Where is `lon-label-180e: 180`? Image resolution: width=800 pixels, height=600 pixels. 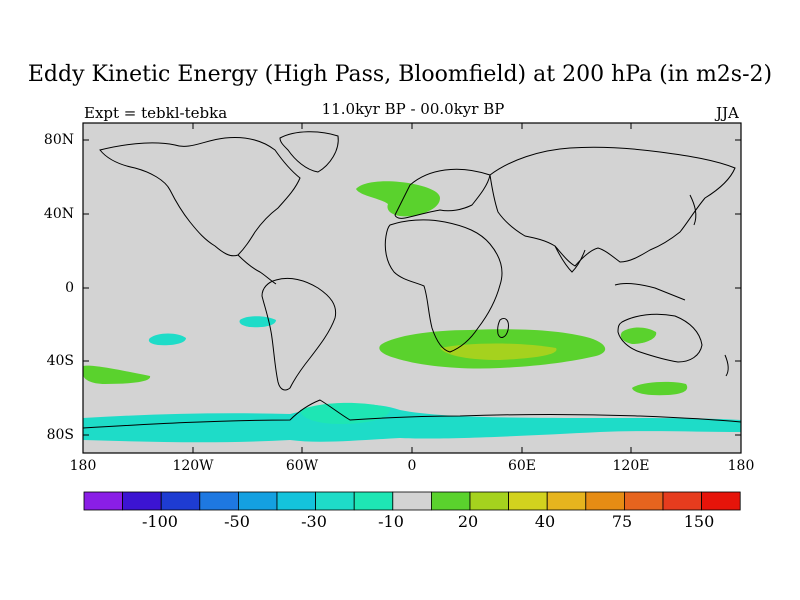 lon-label-180e: 180 is located at coordinates (741, 466).